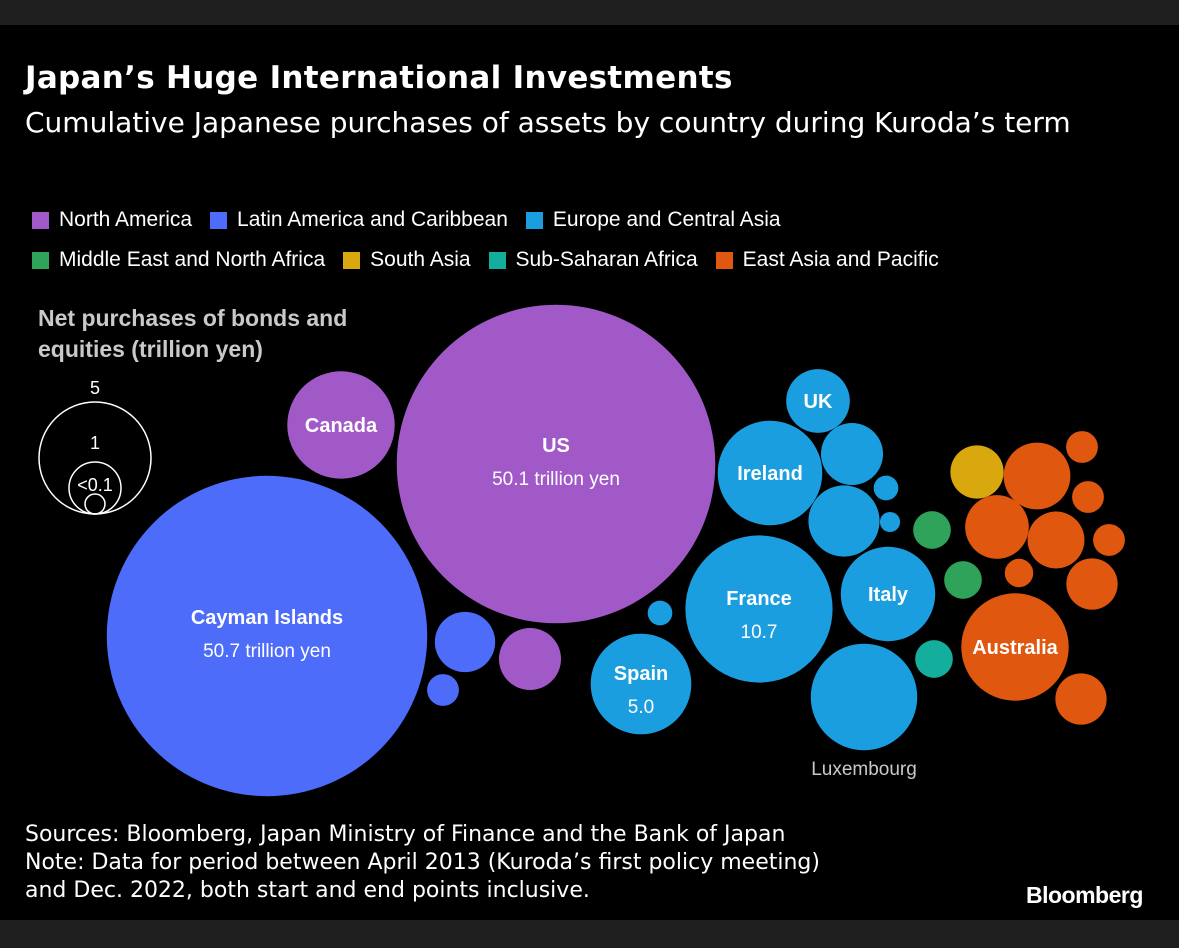  What do you see at coordinates (759, 599) in the screenshot?
I see `bubble-label: France` at bounding box center [759, 599].